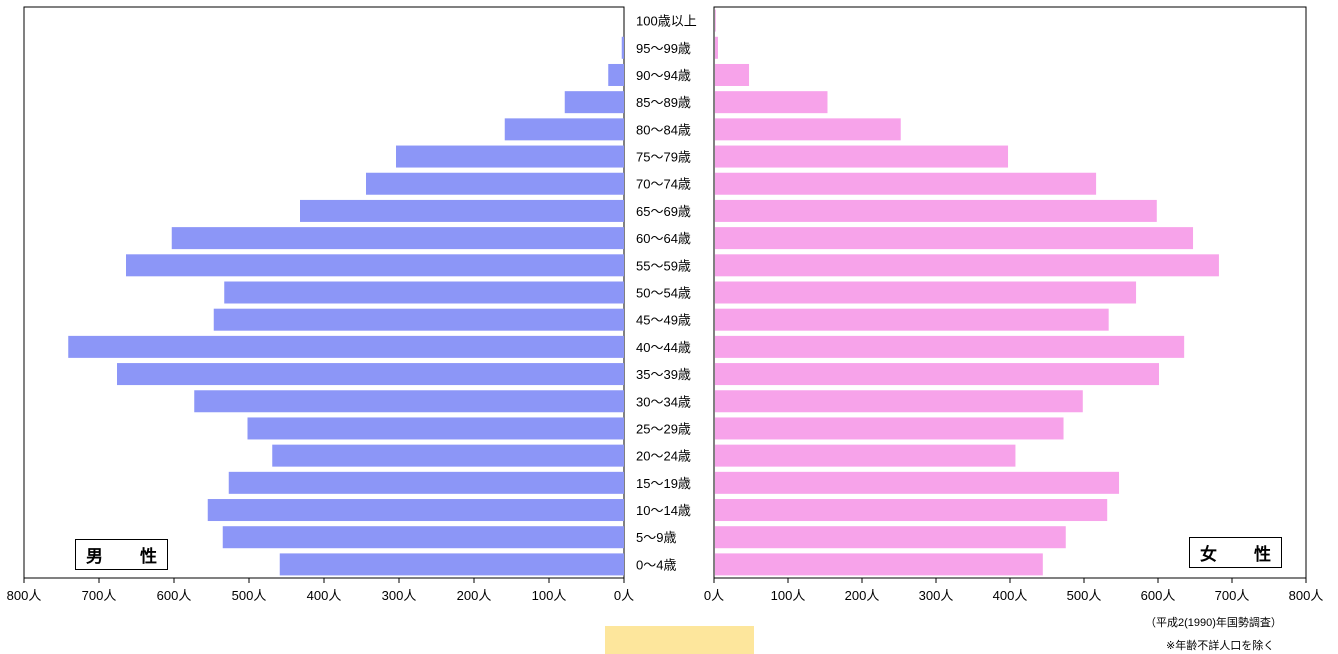 The height and width of the screenshot is (654, 1338). Describe the element at coordinates (663, 184) in the screenshot. I see `age-label-14: 70～74歳` at that location.